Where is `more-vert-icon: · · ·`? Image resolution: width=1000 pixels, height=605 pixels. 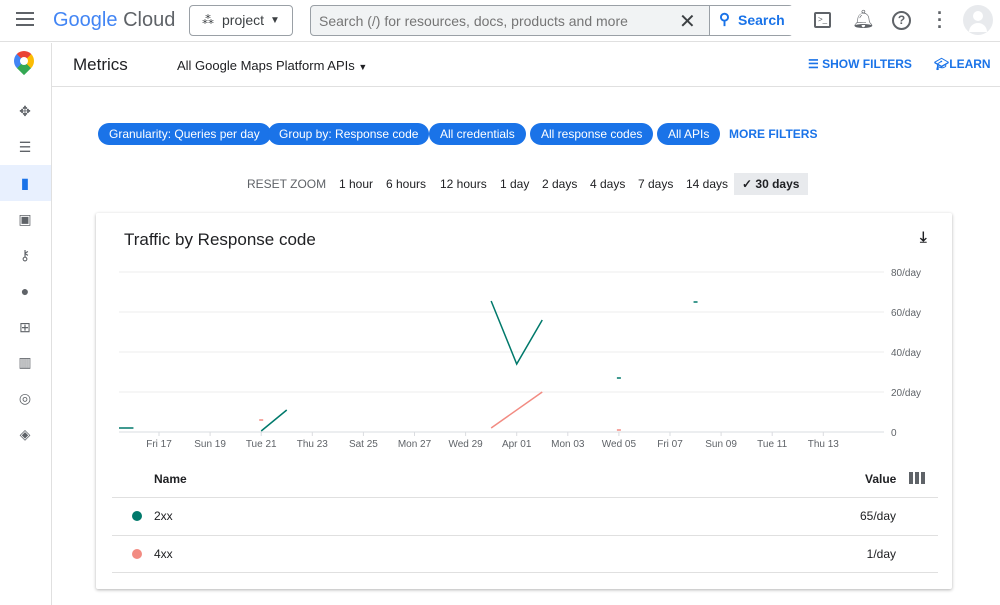
more-vert-icon: · · · is located at coordinates (940, 20).